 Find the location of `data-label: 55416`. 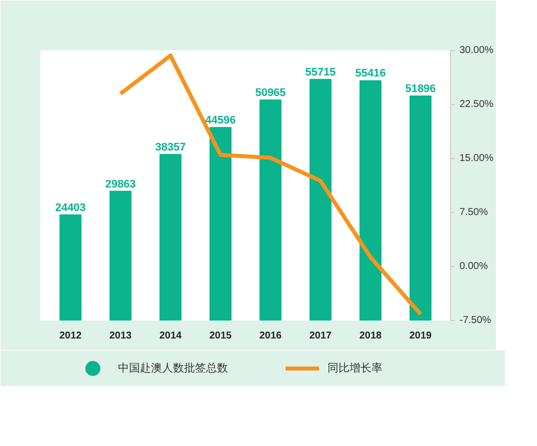

data-label: 55416 is located at coordinates (370, 74).